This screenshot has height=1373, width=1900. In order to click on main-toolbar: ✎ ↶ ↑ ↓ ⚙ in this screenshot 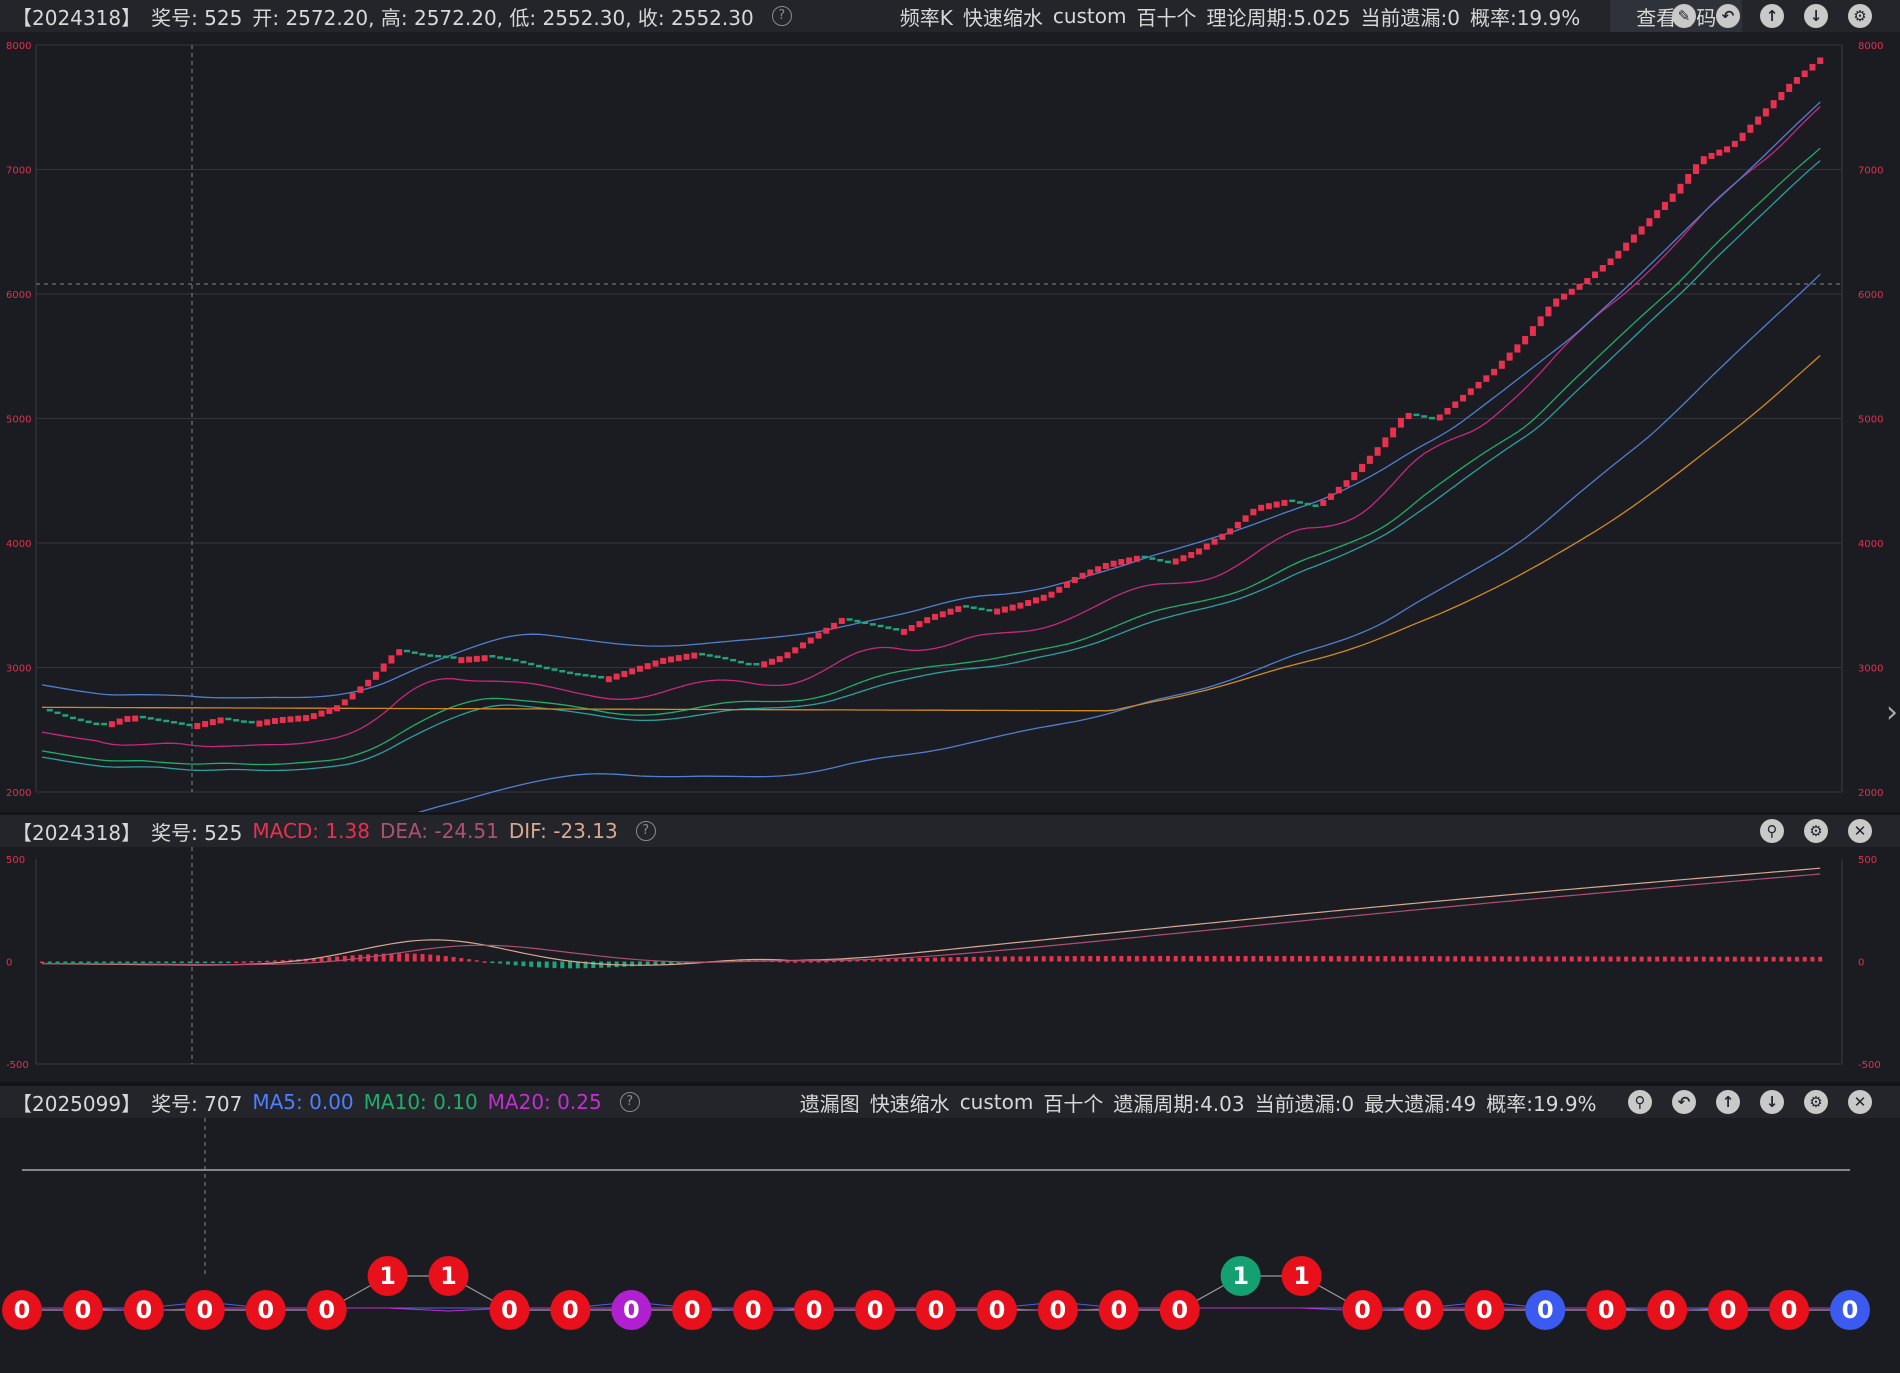, I will do `click(1772, 16)`.